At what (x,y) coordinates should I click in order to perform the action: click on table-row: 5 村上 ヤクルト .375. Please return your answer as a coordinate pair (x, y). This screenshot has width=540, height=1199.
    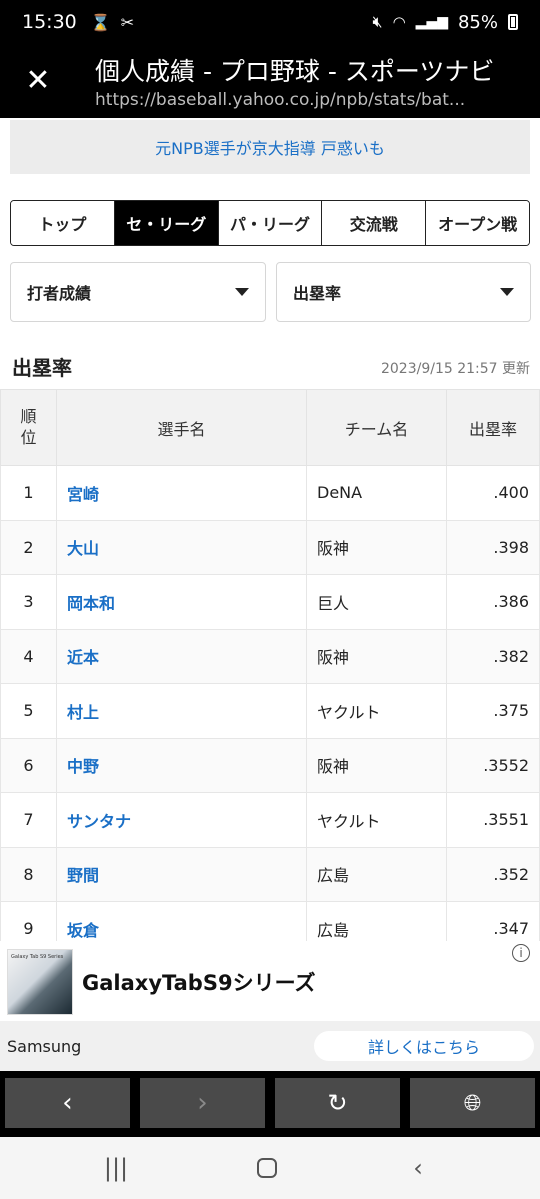
    Looking at the image, I should click on (270, 711).